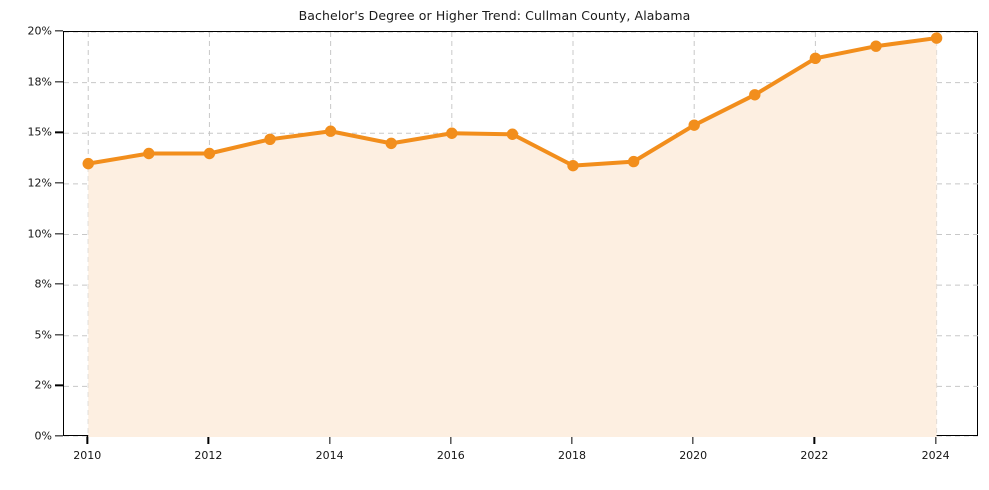  What do you see at coordinates (209, 153) in the screenshot?
I see `data-point-marker: 2012: 14%` at bounding box center [209, 153].